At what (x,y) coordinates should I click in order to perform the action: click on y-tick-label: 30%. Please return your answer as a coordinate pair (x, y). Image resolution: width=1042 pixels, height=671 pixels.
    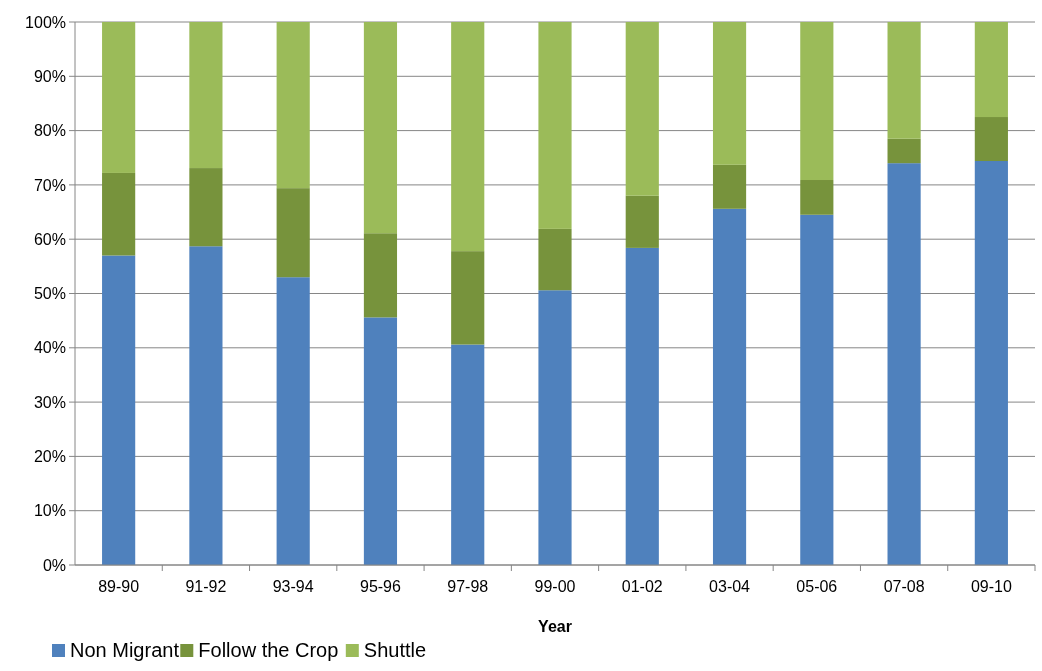
    Looking at the image, I should click on (49, 402).